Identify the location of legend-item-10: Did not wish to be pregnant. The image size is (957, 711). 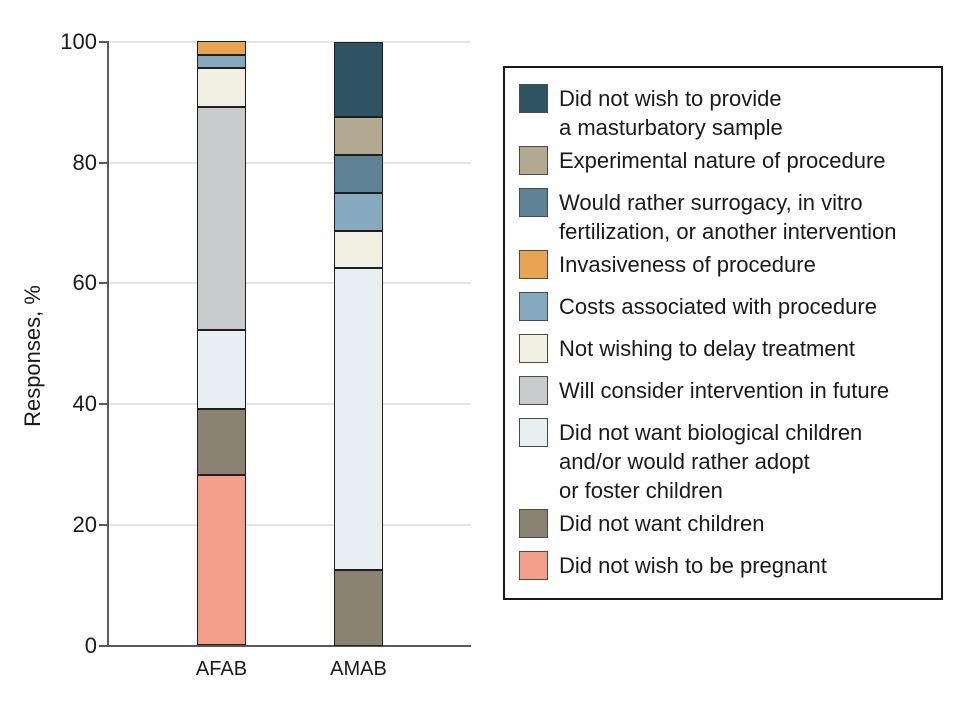
(723, 565).